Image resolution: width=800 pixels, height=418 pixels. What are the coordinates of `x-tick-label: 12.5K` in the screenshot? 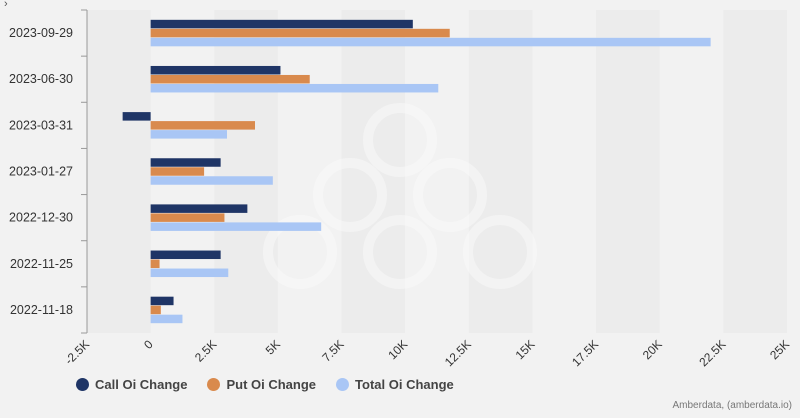 It's located at (458, 353).